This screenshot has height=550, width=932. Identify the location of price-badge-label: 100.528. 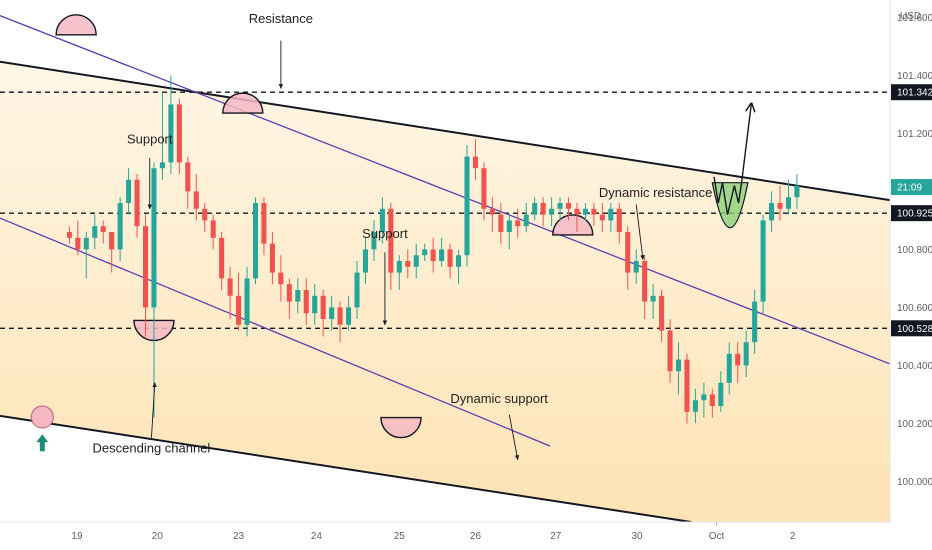
(914, 329).